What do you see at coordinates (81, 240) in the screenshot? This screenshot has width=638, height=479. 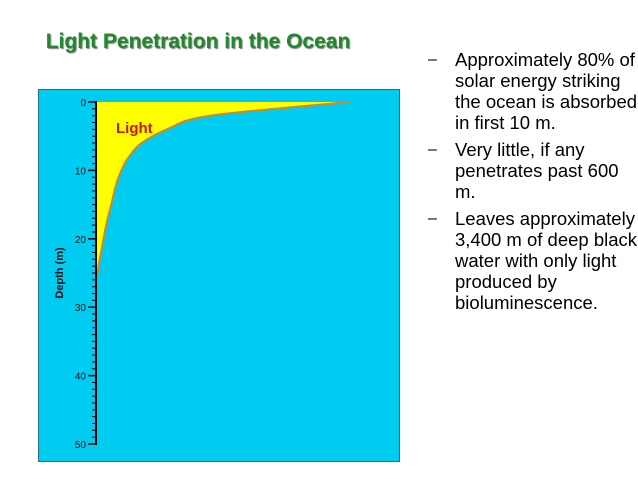 I see `tick-label: 20` at bounding box center [81, 240].